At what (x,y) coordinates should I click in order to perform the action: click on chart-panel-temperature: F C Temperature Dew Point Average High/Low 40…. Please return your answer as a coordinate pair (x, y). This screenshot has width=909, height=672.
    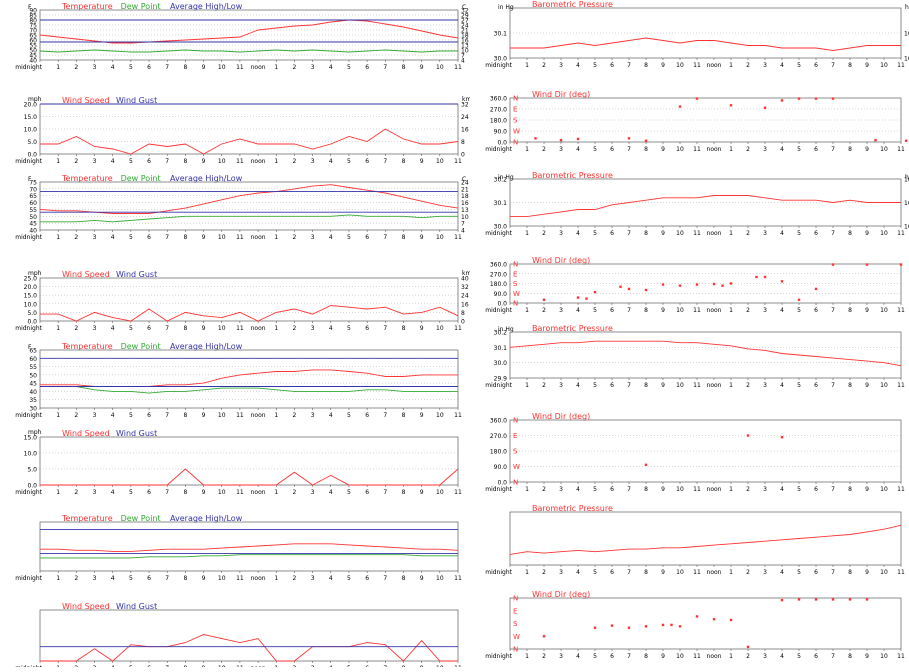
    Looking at the image, I should click on (235, 42).